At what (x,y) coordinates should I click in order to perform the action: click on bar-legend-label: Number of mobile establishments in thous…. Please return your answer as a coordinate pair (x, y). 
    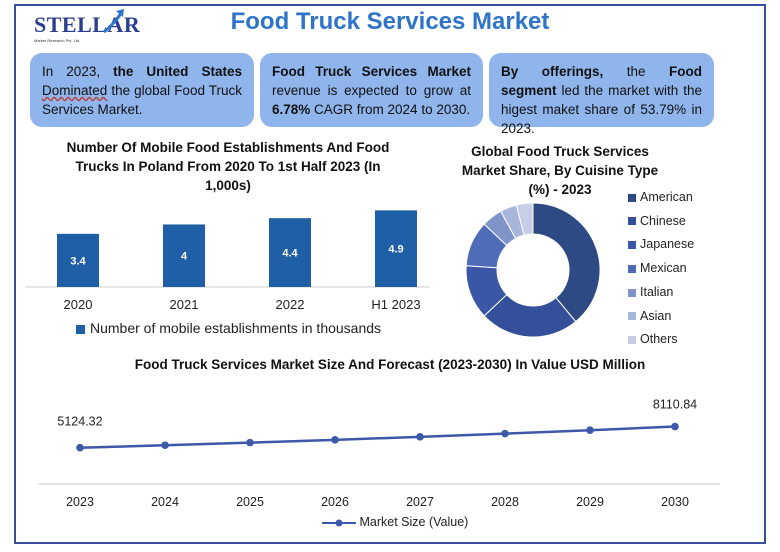
    Looking at the image, I should click on (236, 328).